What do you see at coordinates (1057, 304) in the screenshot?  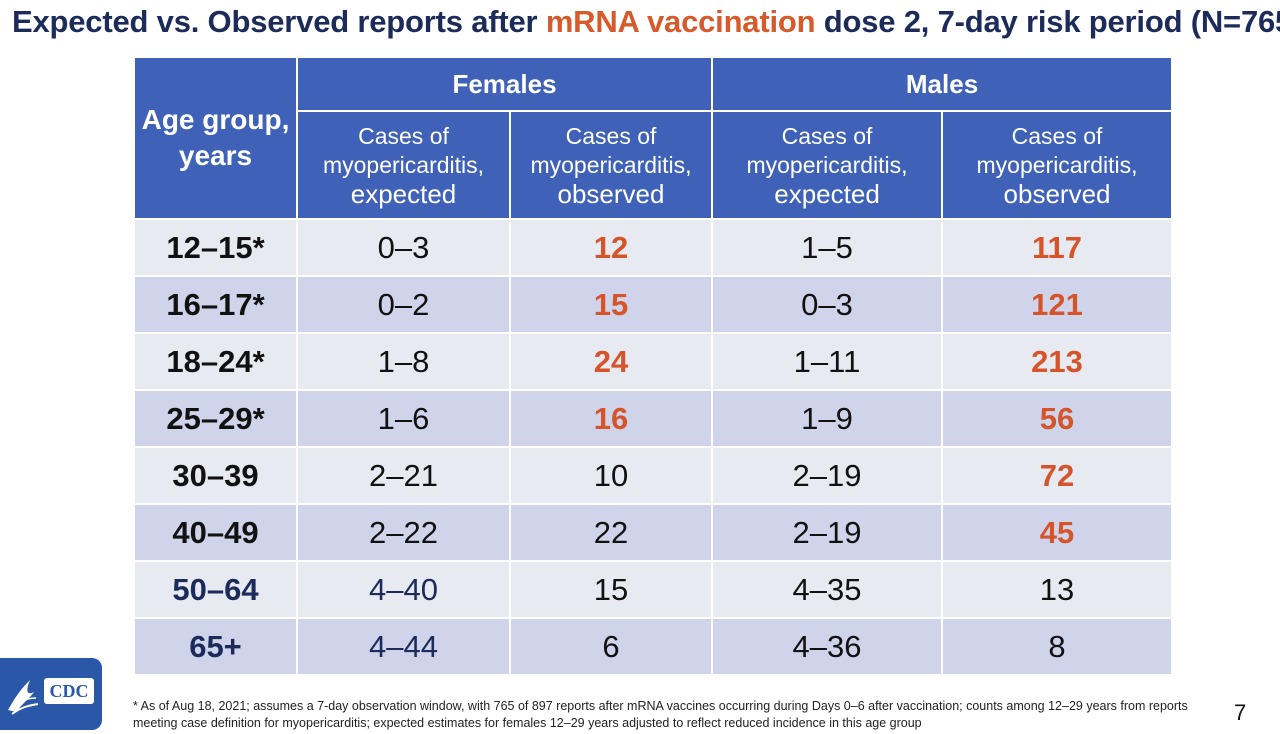 I see `male-observed-cell: 121` at bounding box center [1057, 304].